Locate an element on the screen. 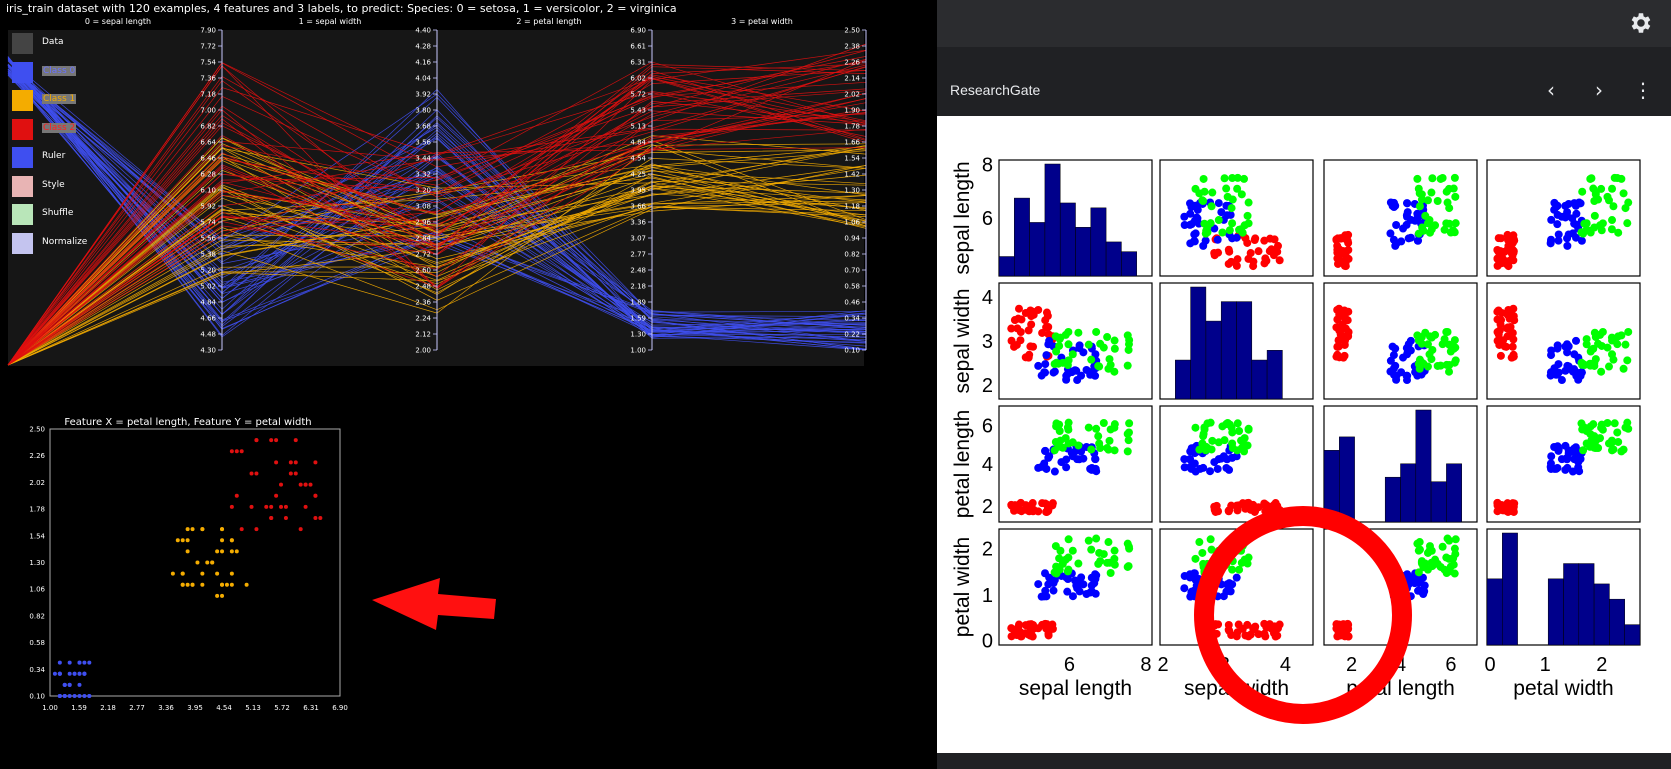  legend-label: Ruler is located at coordinates (54, 156).